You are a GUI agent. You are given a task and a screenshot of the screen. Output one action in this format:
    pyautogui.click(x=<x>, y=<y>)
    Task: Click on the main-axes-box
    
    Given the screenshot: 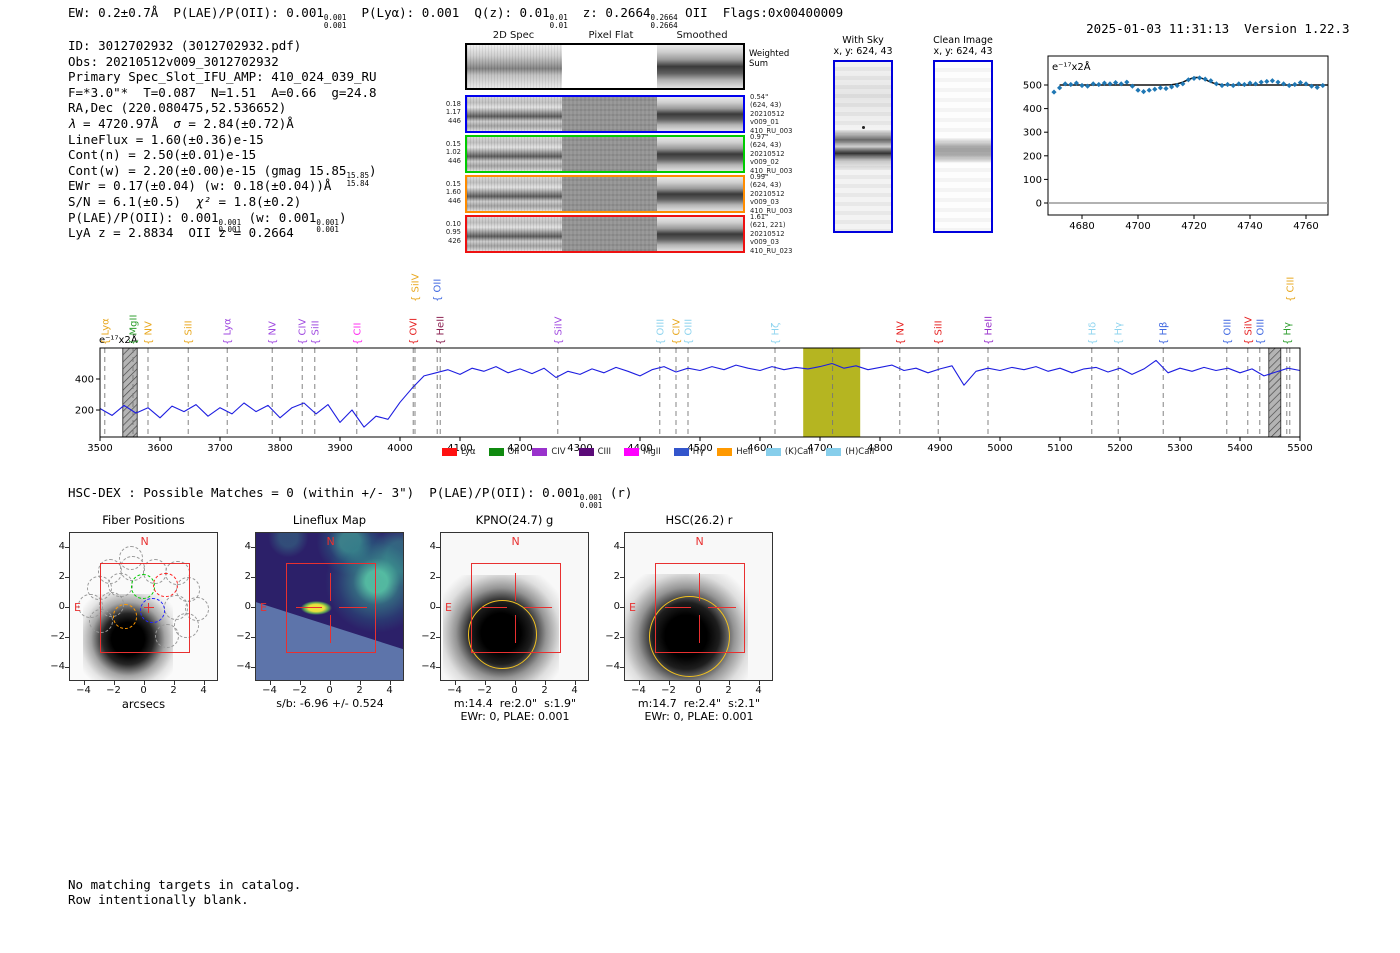 What is the action you would take?
    pyautogui.click(x=700, y=392)
    